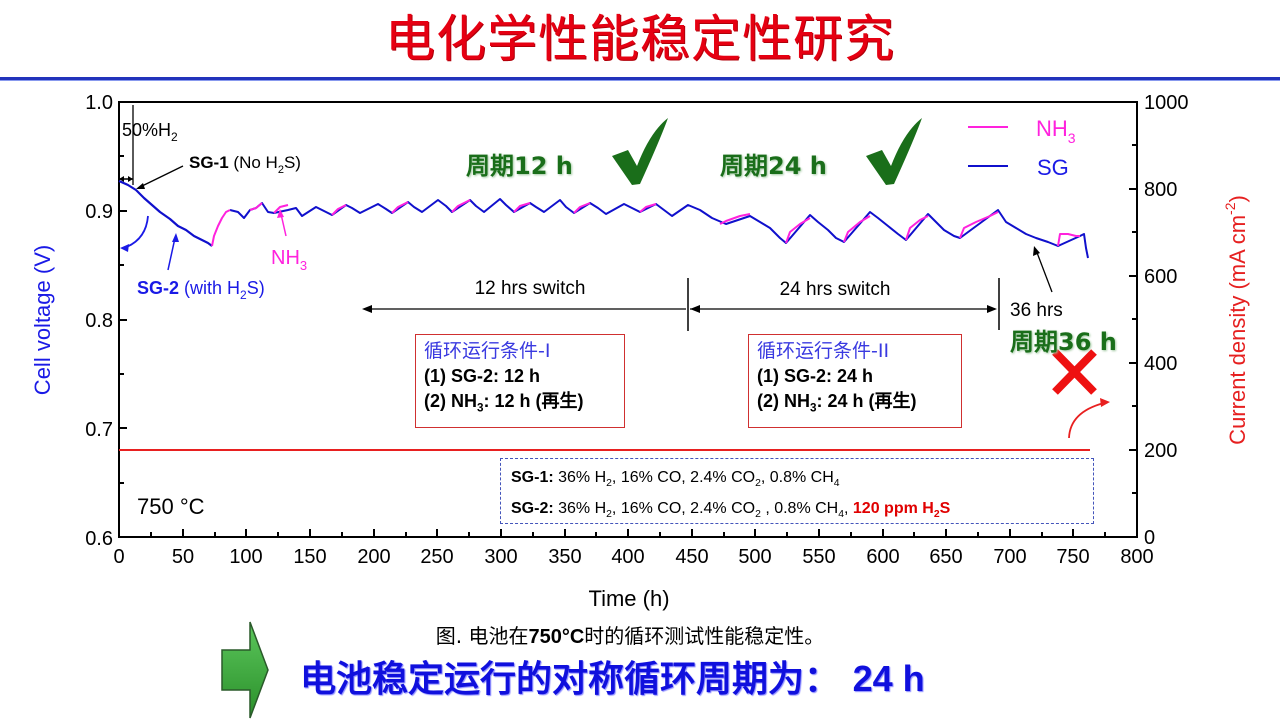  Describe the element at coordinates (160, 177) in the screenshot. I see `sg1-pointer` at that location.